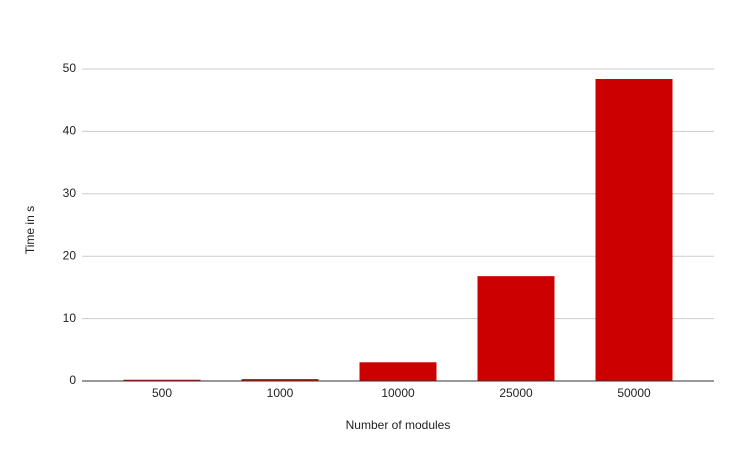 The height and width of the screenshot is (456, 737). I want to click on x-tick-label: 1000, so click(280, 393).